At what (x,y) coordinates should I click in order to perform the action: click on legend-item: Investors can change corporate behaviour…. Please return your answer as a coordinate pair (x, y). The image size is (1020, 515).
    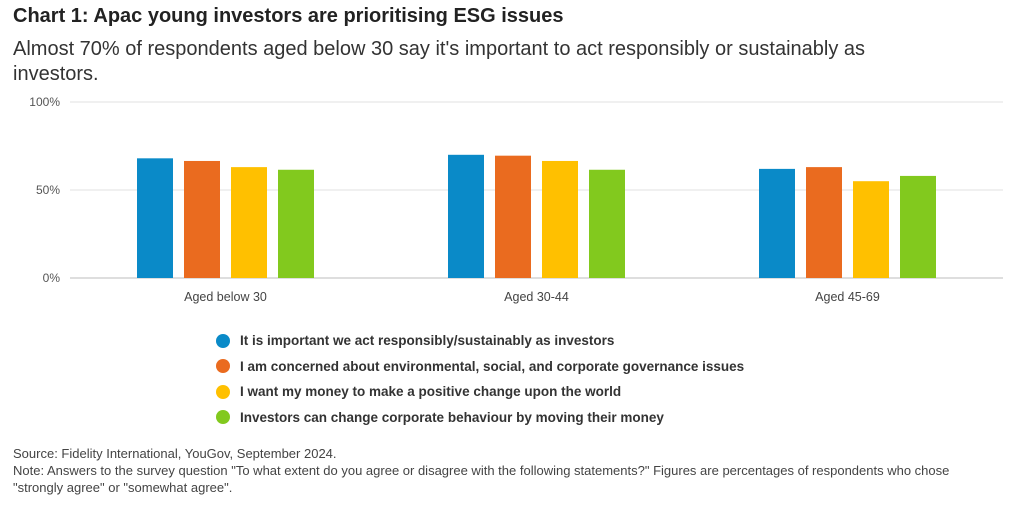
    Looking at the image, I should click on (480, 418).